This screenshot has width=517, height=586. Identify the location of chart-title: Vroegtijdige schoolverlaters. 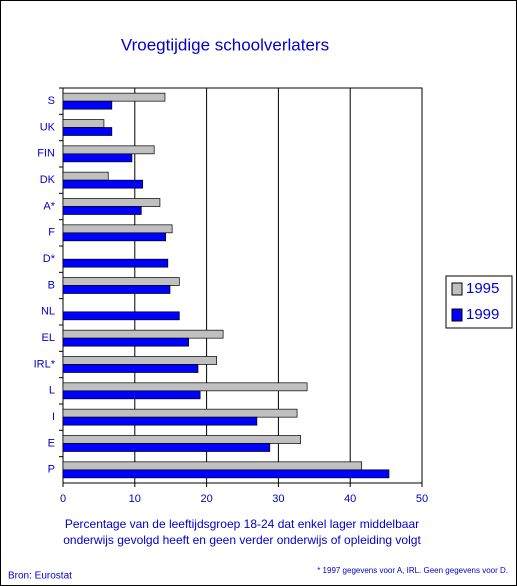
(225, 44).